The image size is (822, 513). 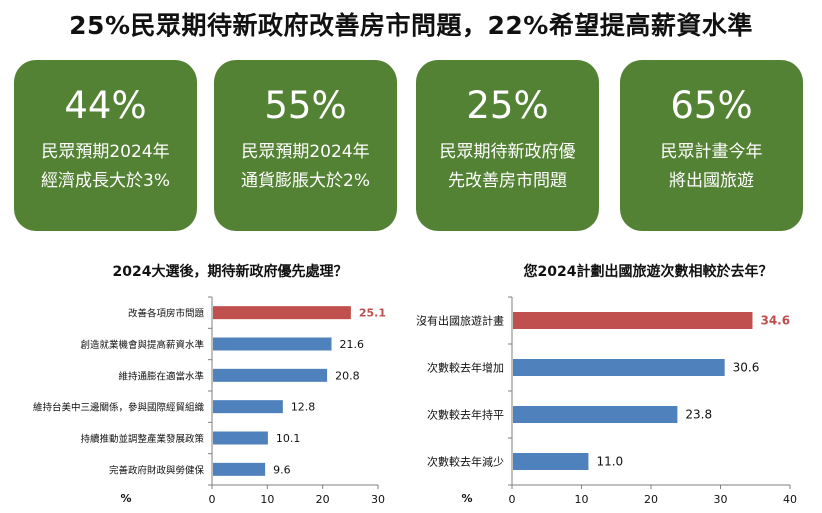 What do you see at coordinates (305, 181) in the screenshot?
I see `stat-desc-line2: 通貨膨脹大於2%` at bounding box center [305, 181].